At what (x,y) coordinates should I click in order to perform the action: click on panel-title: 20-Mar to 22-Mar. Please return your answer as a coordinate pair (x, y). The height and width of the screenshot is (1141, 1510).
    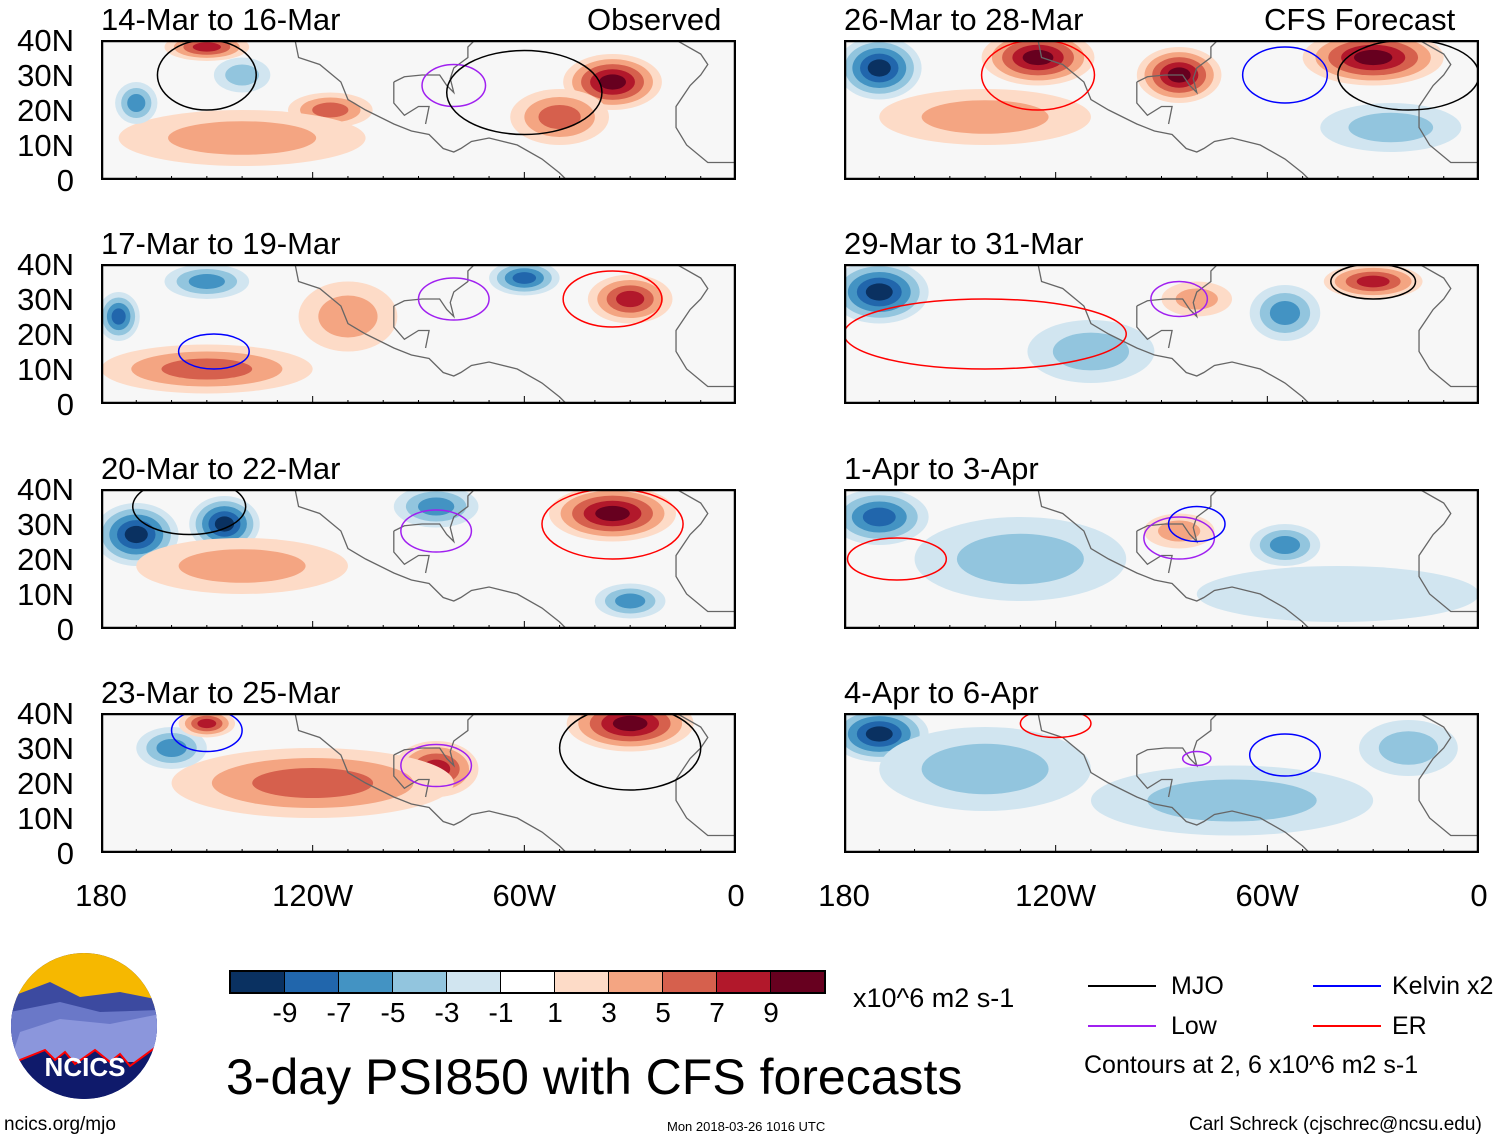
    Looking at the image, I should click on (221, 468).